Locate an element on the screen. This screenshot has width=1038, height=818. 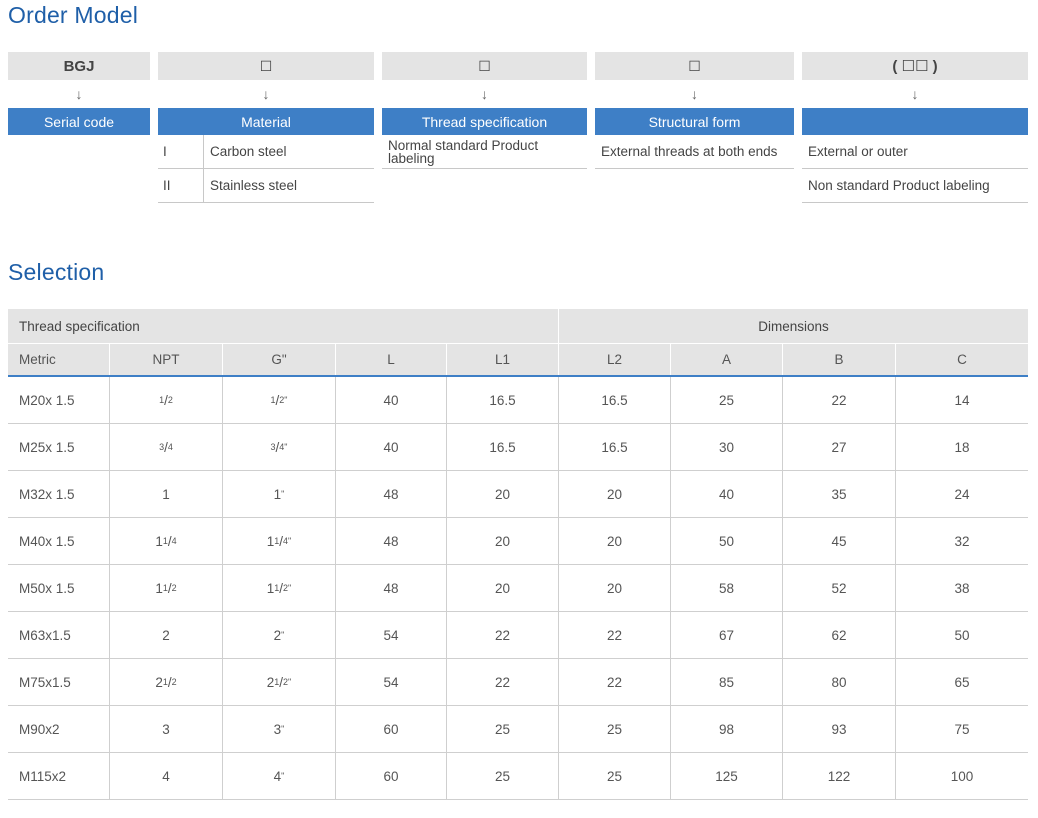
cell-npt: 2 1/2 is located at coordinates (166, 682).